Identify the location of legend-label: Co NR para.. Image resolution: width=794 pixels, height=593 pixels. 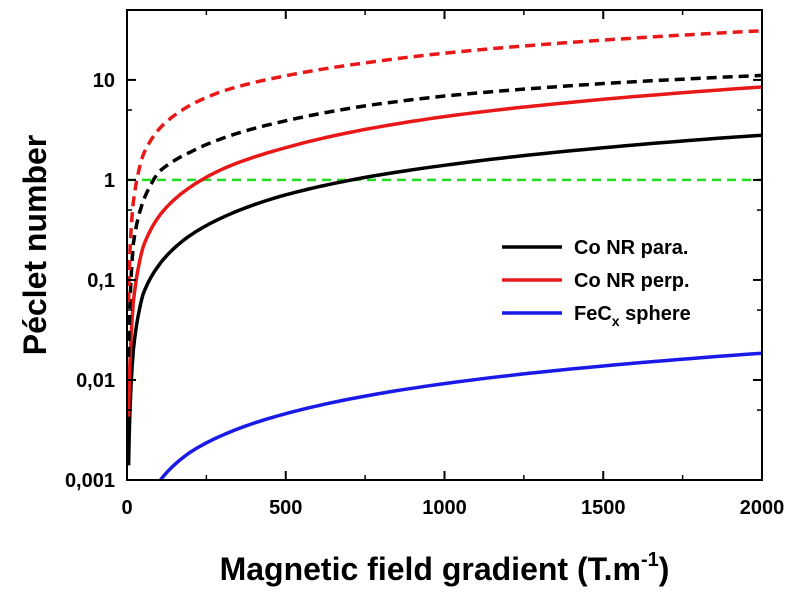
(631, 248).